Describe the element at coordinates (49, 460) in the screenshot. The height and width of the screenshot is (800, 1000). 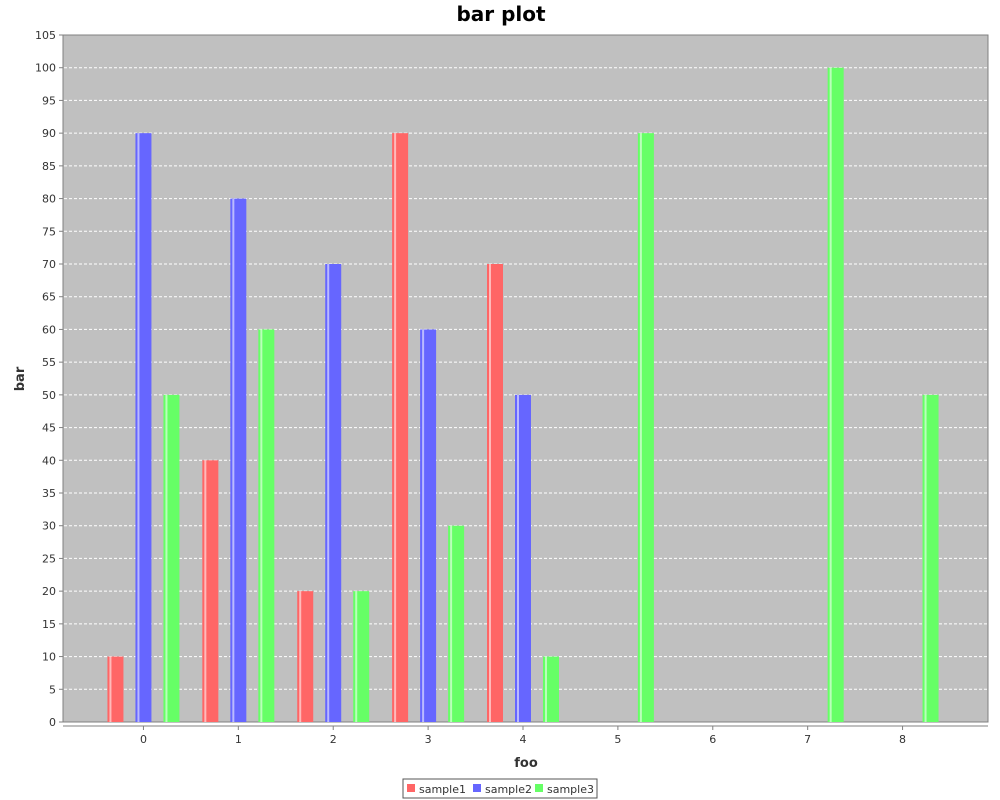
I see `y-tick-label: 40` at that location.